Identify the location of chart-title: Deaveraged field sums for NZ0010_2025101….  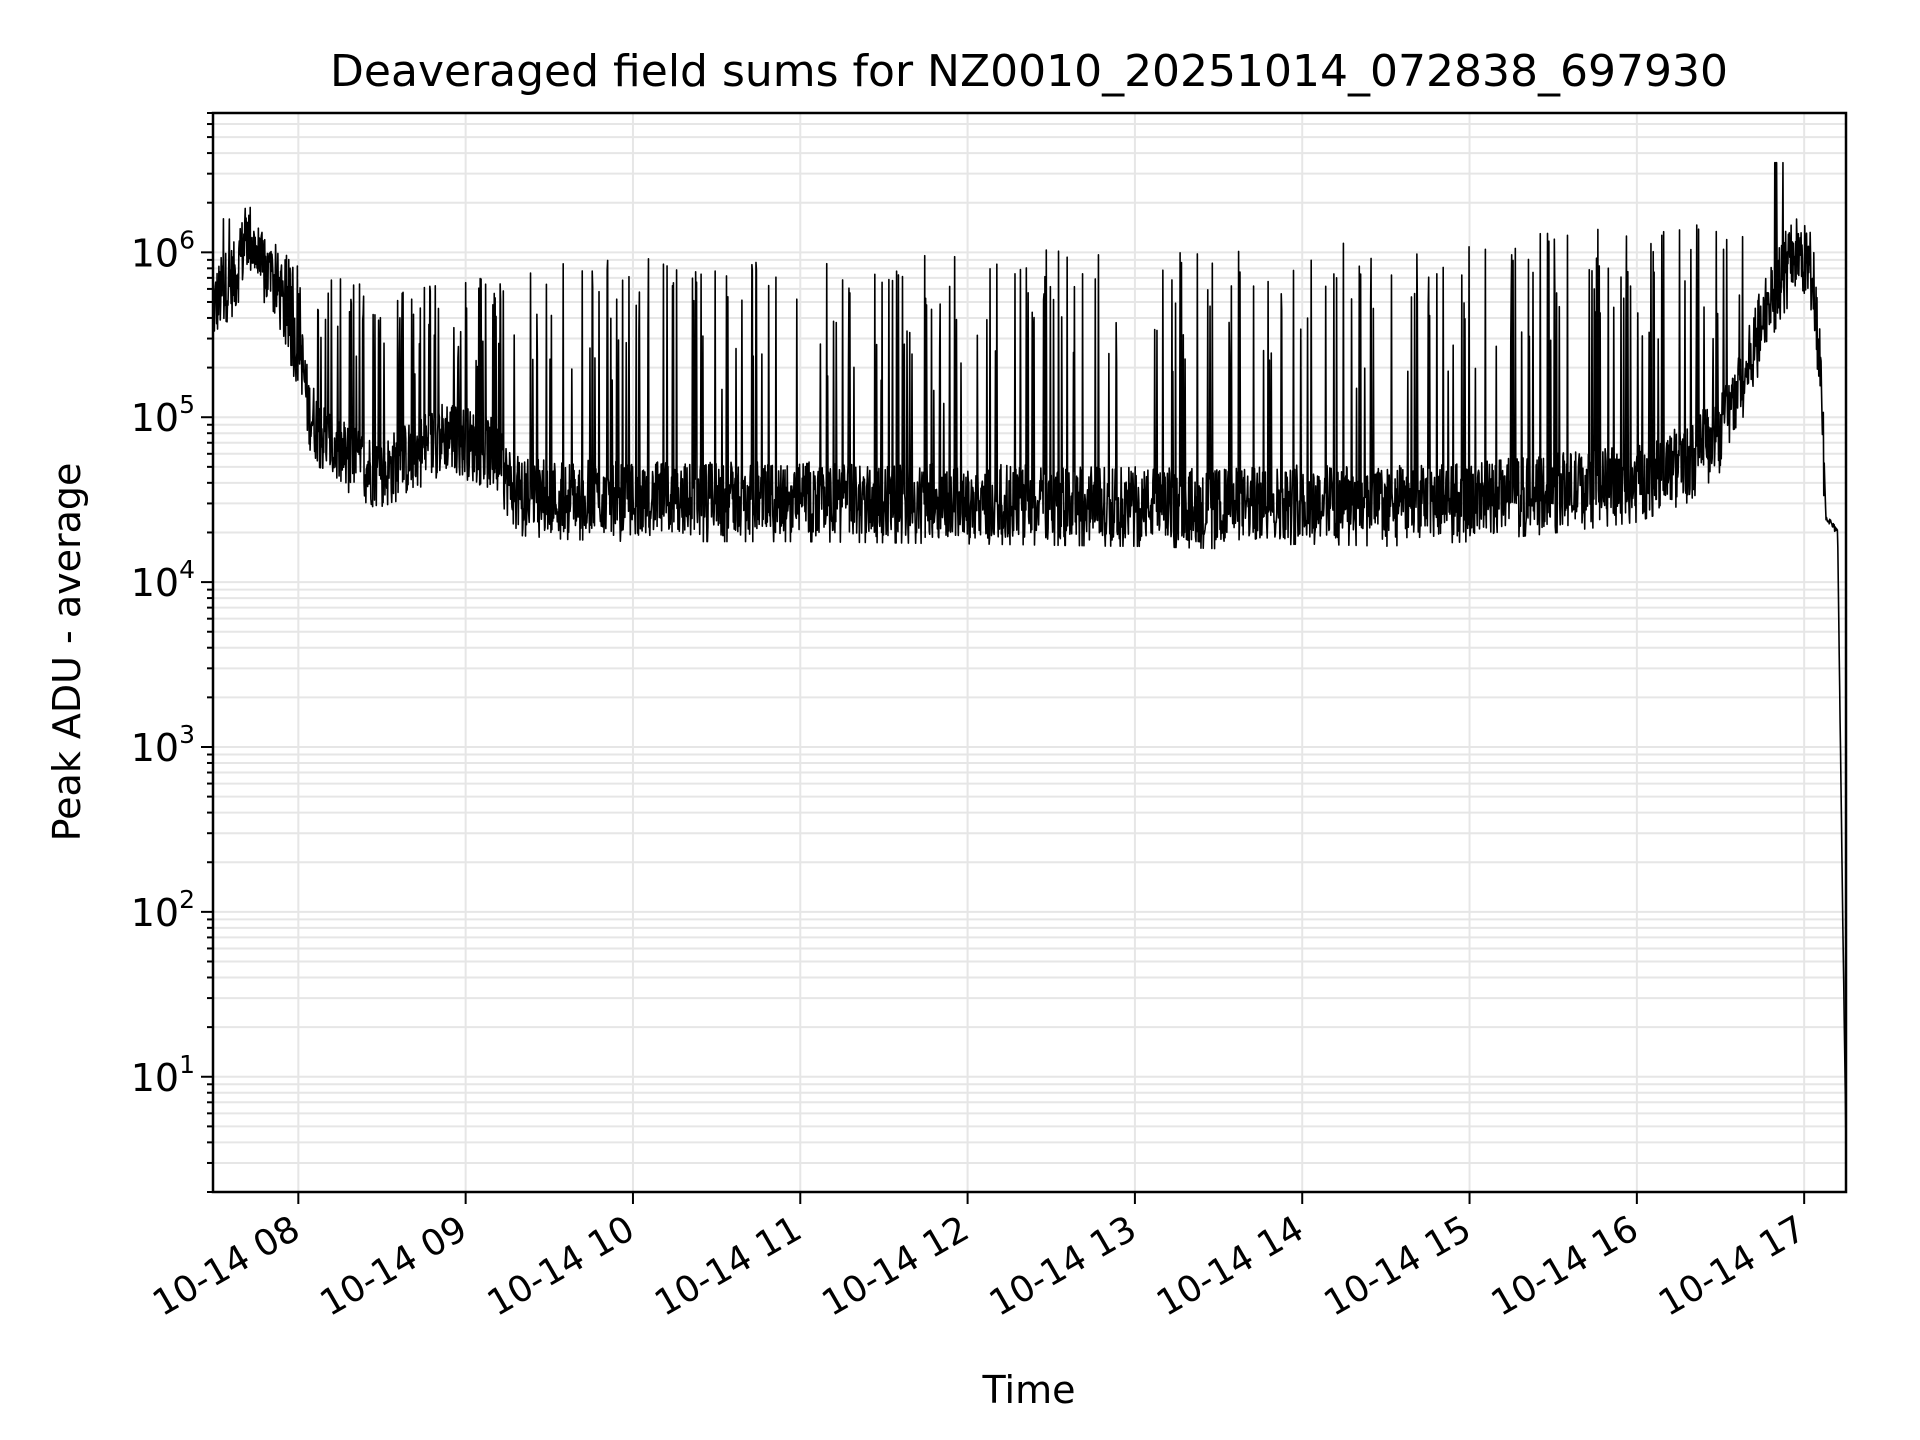
(1029, 71).